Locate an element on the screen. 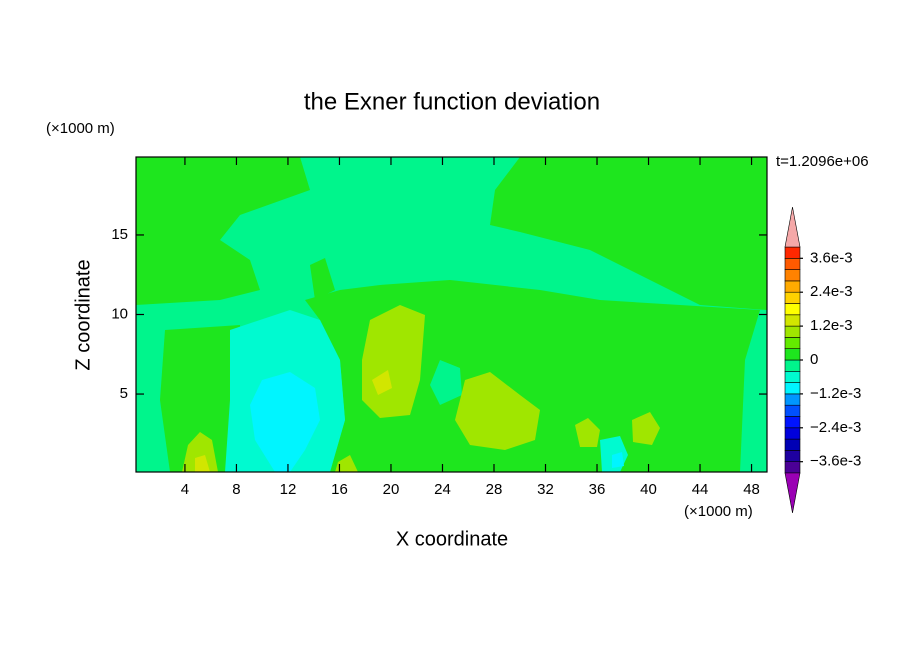  x-tick-label: 20 is located at coordinates (391, 489).